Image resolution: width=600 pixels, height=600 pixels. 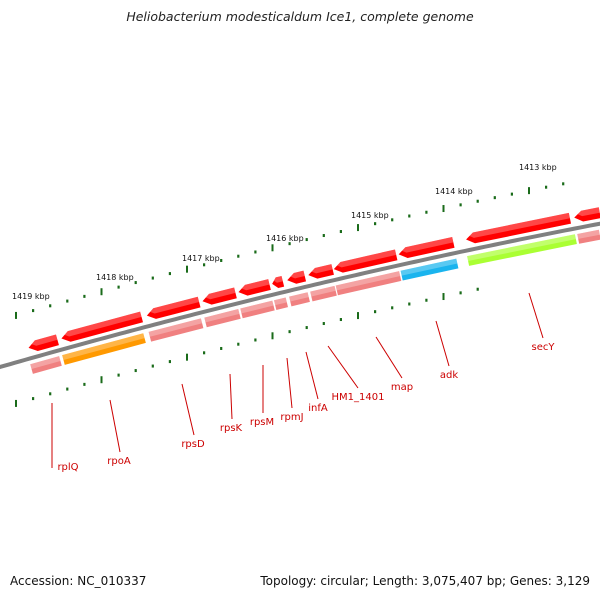 I want to click on gene-feature-secY, so click(x=522, y=250).